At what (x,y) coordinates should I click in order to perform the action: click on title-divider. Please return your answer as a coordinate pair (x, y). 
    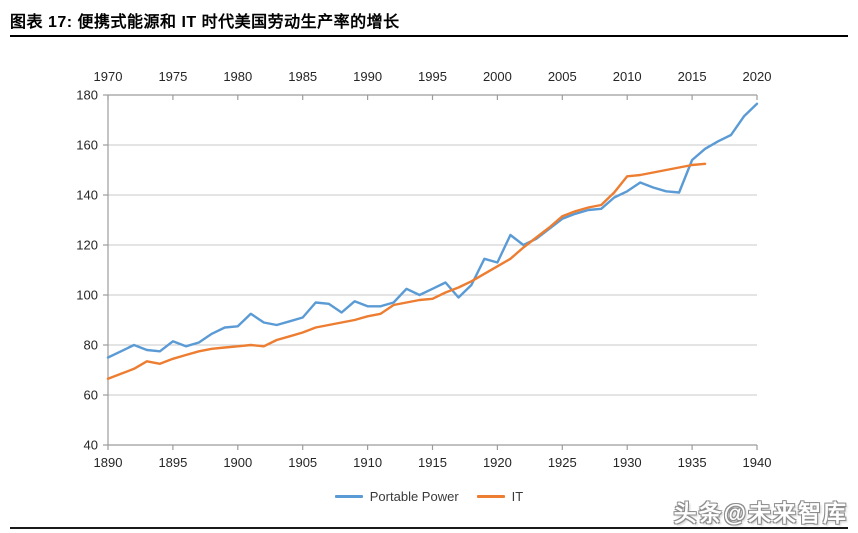
    Looking at the image, I should click on (429, 36).